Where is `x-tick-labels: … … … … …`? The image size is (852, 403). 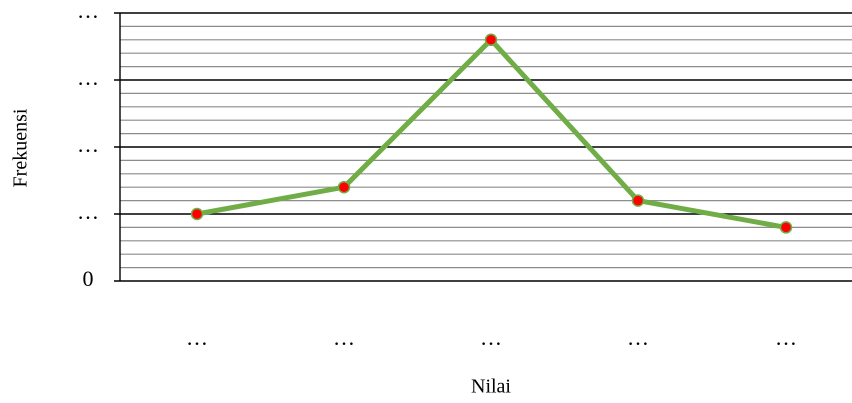
x-tick-labels: … … … … … is located at coordinates (491, 337).